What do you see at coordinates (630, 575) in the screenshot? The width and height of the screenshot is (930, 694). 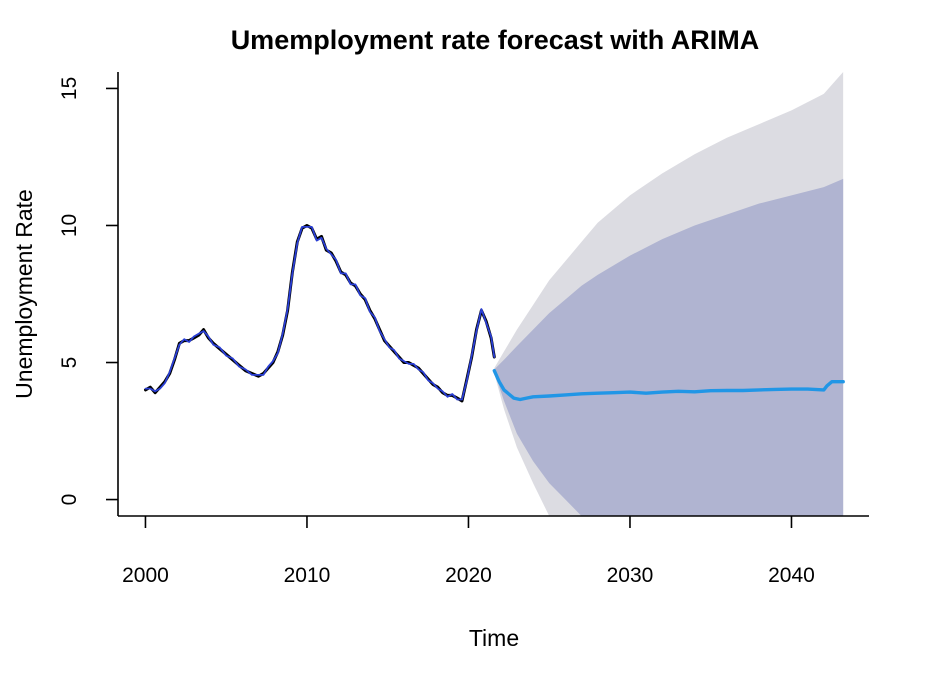 I see `x-tick-label: 2030` at bounding box center [630, 575].